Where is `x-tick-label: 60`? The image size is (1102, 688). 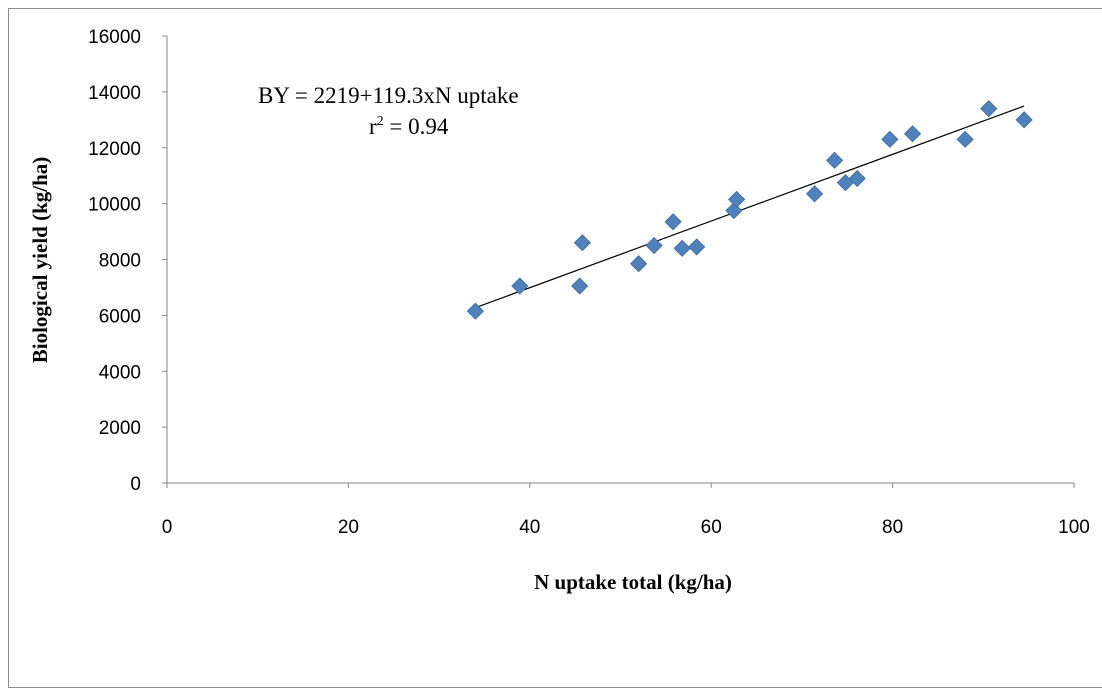
x-tick-label: 60 is located at coordinates (711, 527).